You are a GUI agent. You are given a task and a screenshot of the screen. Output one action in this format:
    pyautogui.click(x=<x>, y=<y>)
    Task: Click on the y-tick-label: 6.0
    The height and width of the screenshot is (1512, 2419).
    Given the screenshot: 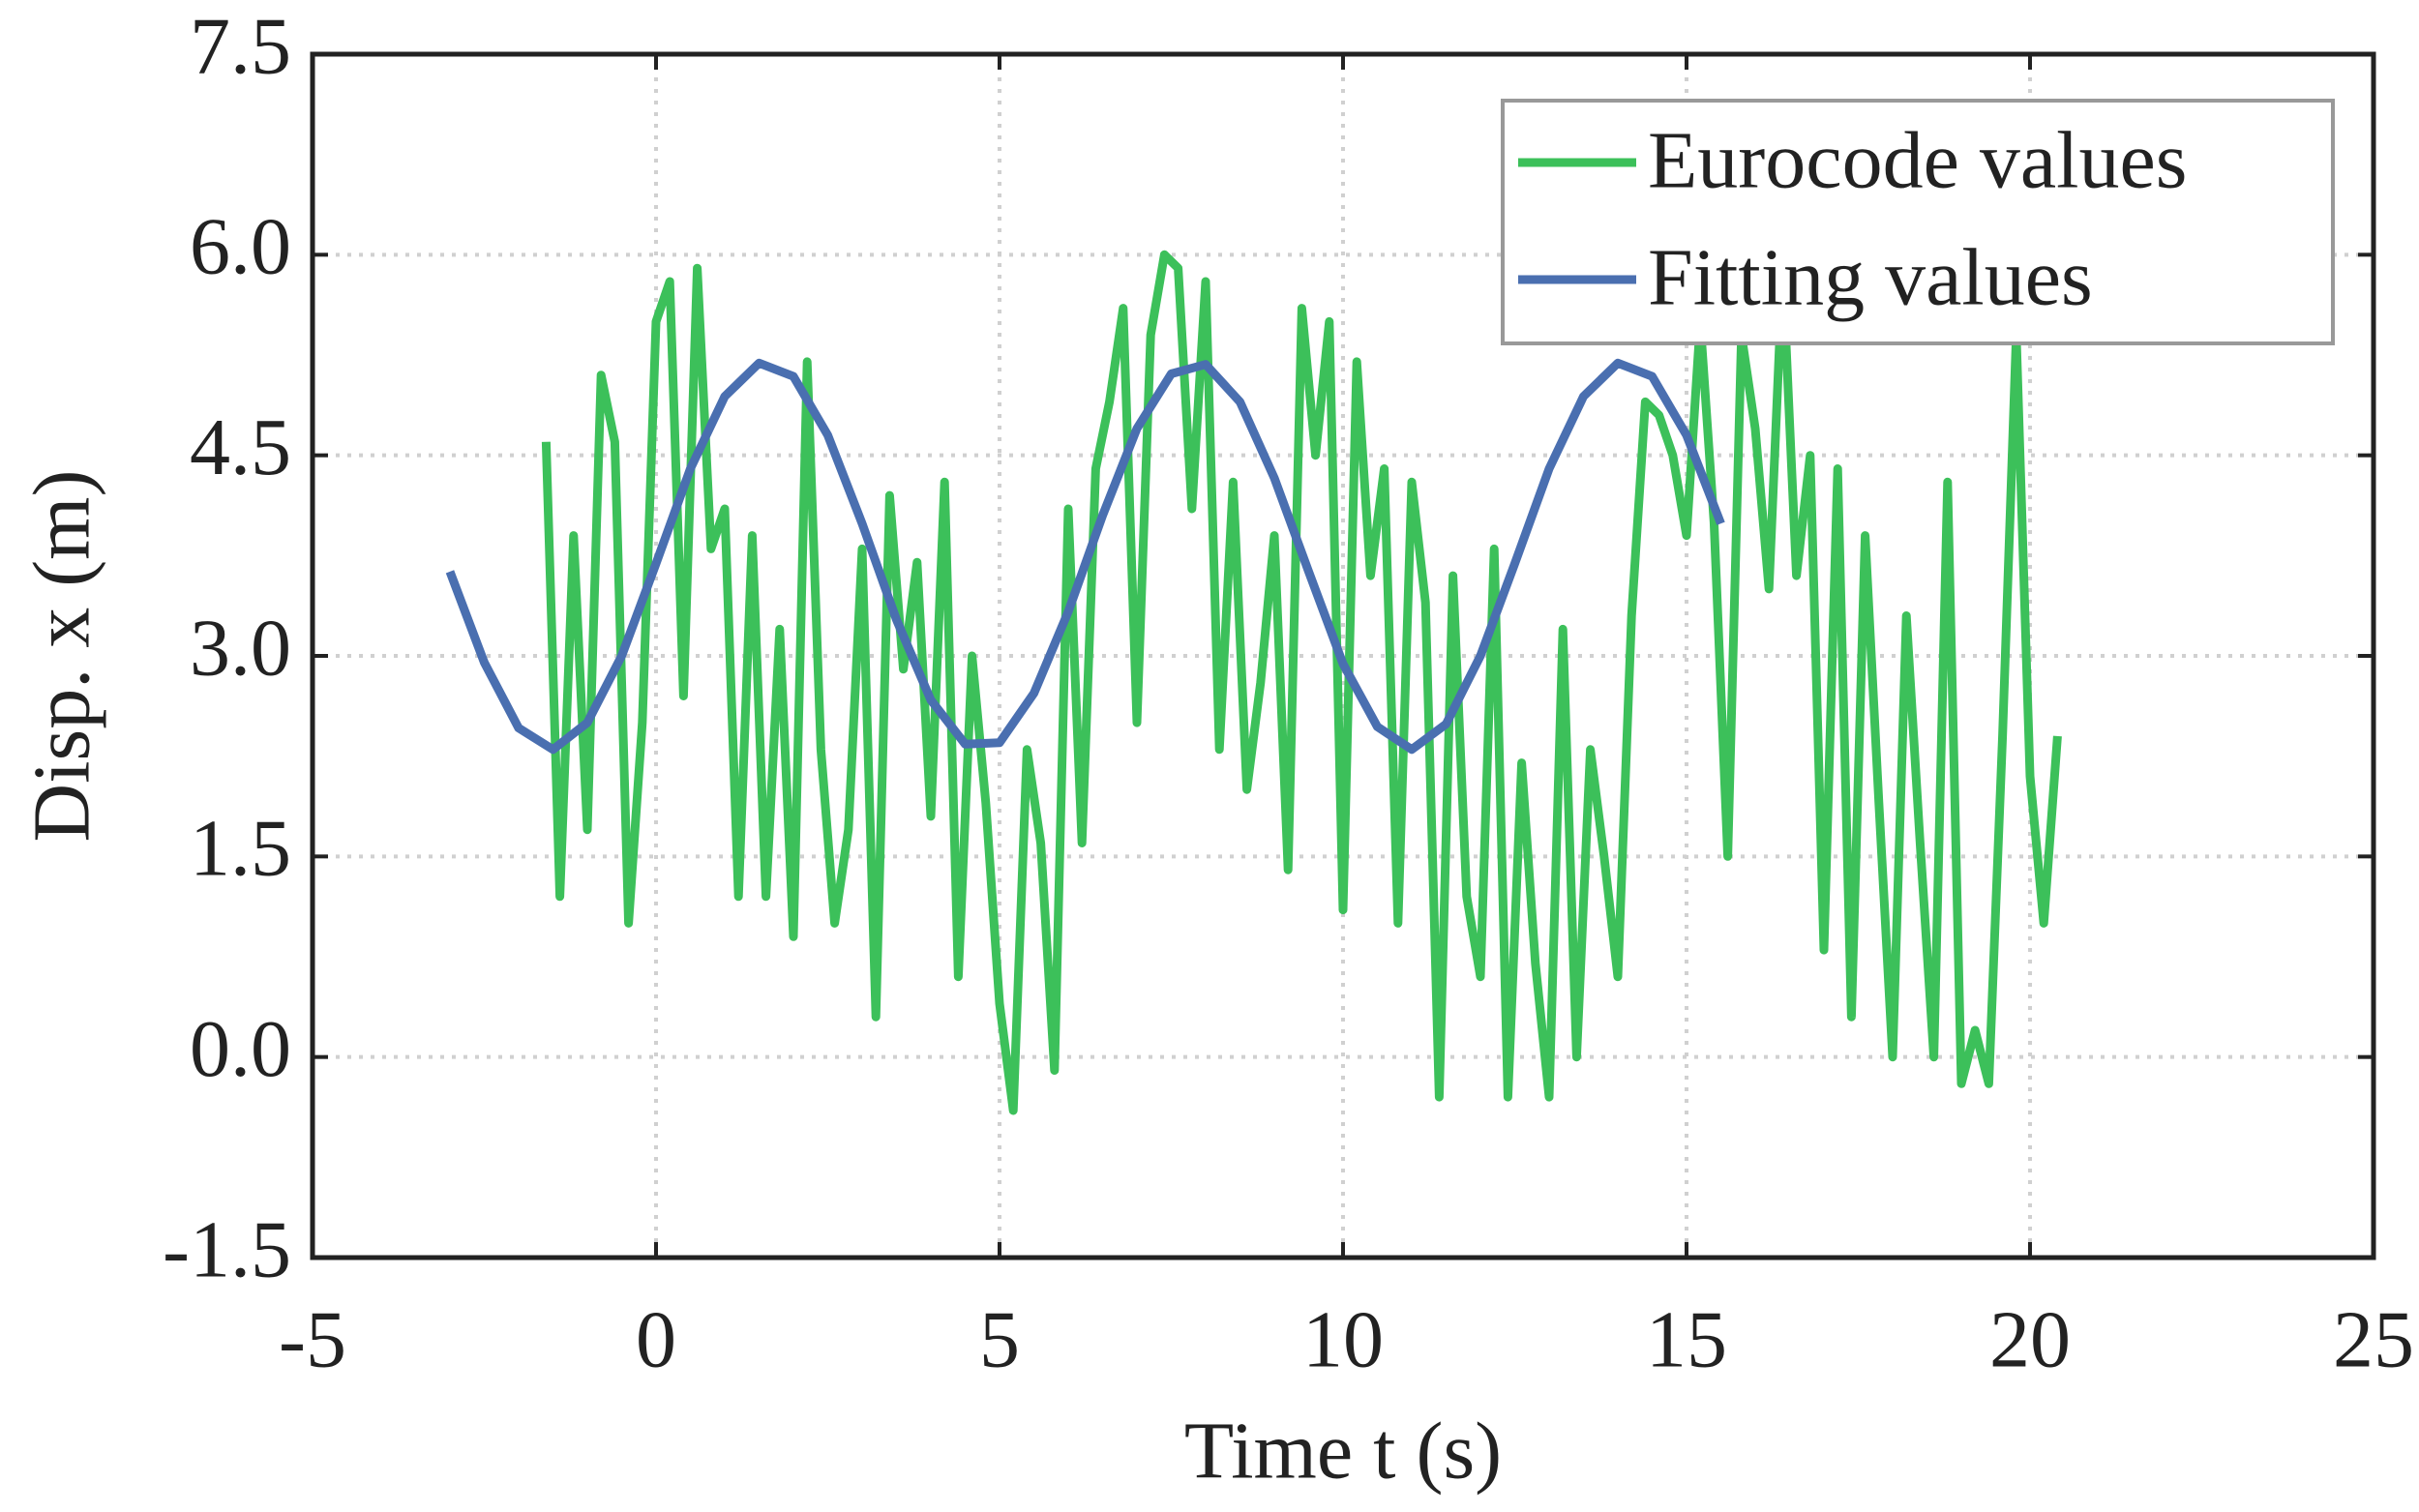 What is the action you would take?
    pyautogui.click(x=241, y=247)
    